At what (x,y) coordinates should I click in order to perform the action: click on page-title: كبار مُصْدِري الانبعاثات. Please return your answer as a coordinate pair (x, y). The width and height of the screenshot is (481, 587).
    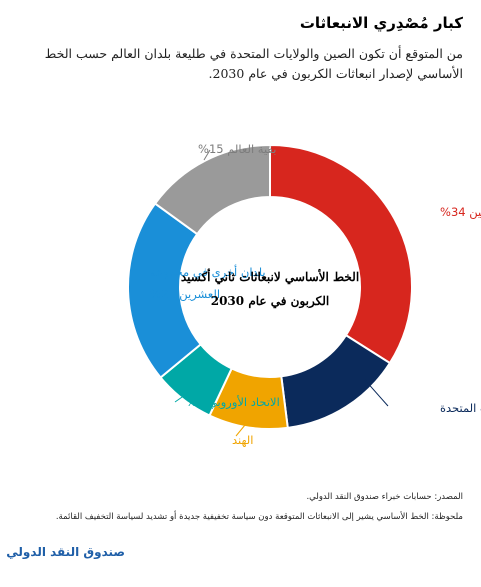
    Looking at the image, I should click on (381, 23).